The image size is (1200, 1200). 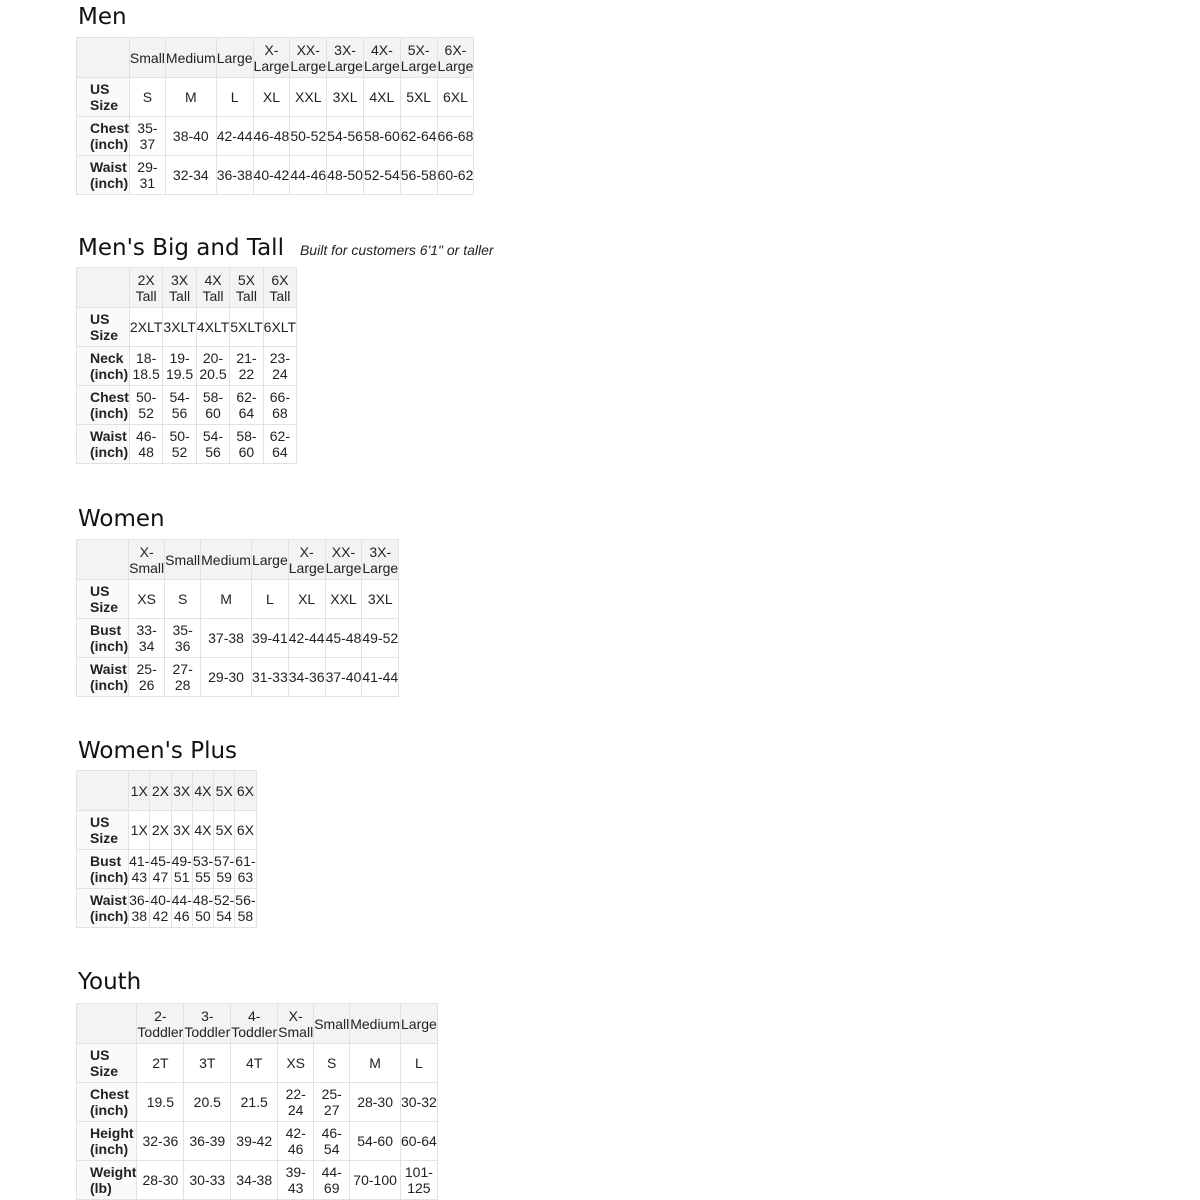 I want to click on table-row: Chest (inch) 50-52 54-56 58-60 62-64 66-68, so click(x=187, y=405).